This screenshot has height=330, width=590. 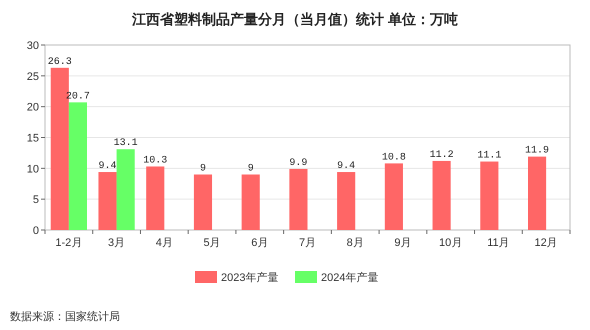 I want to click on x-tick-label: 7月, so click(x=307, y=243).